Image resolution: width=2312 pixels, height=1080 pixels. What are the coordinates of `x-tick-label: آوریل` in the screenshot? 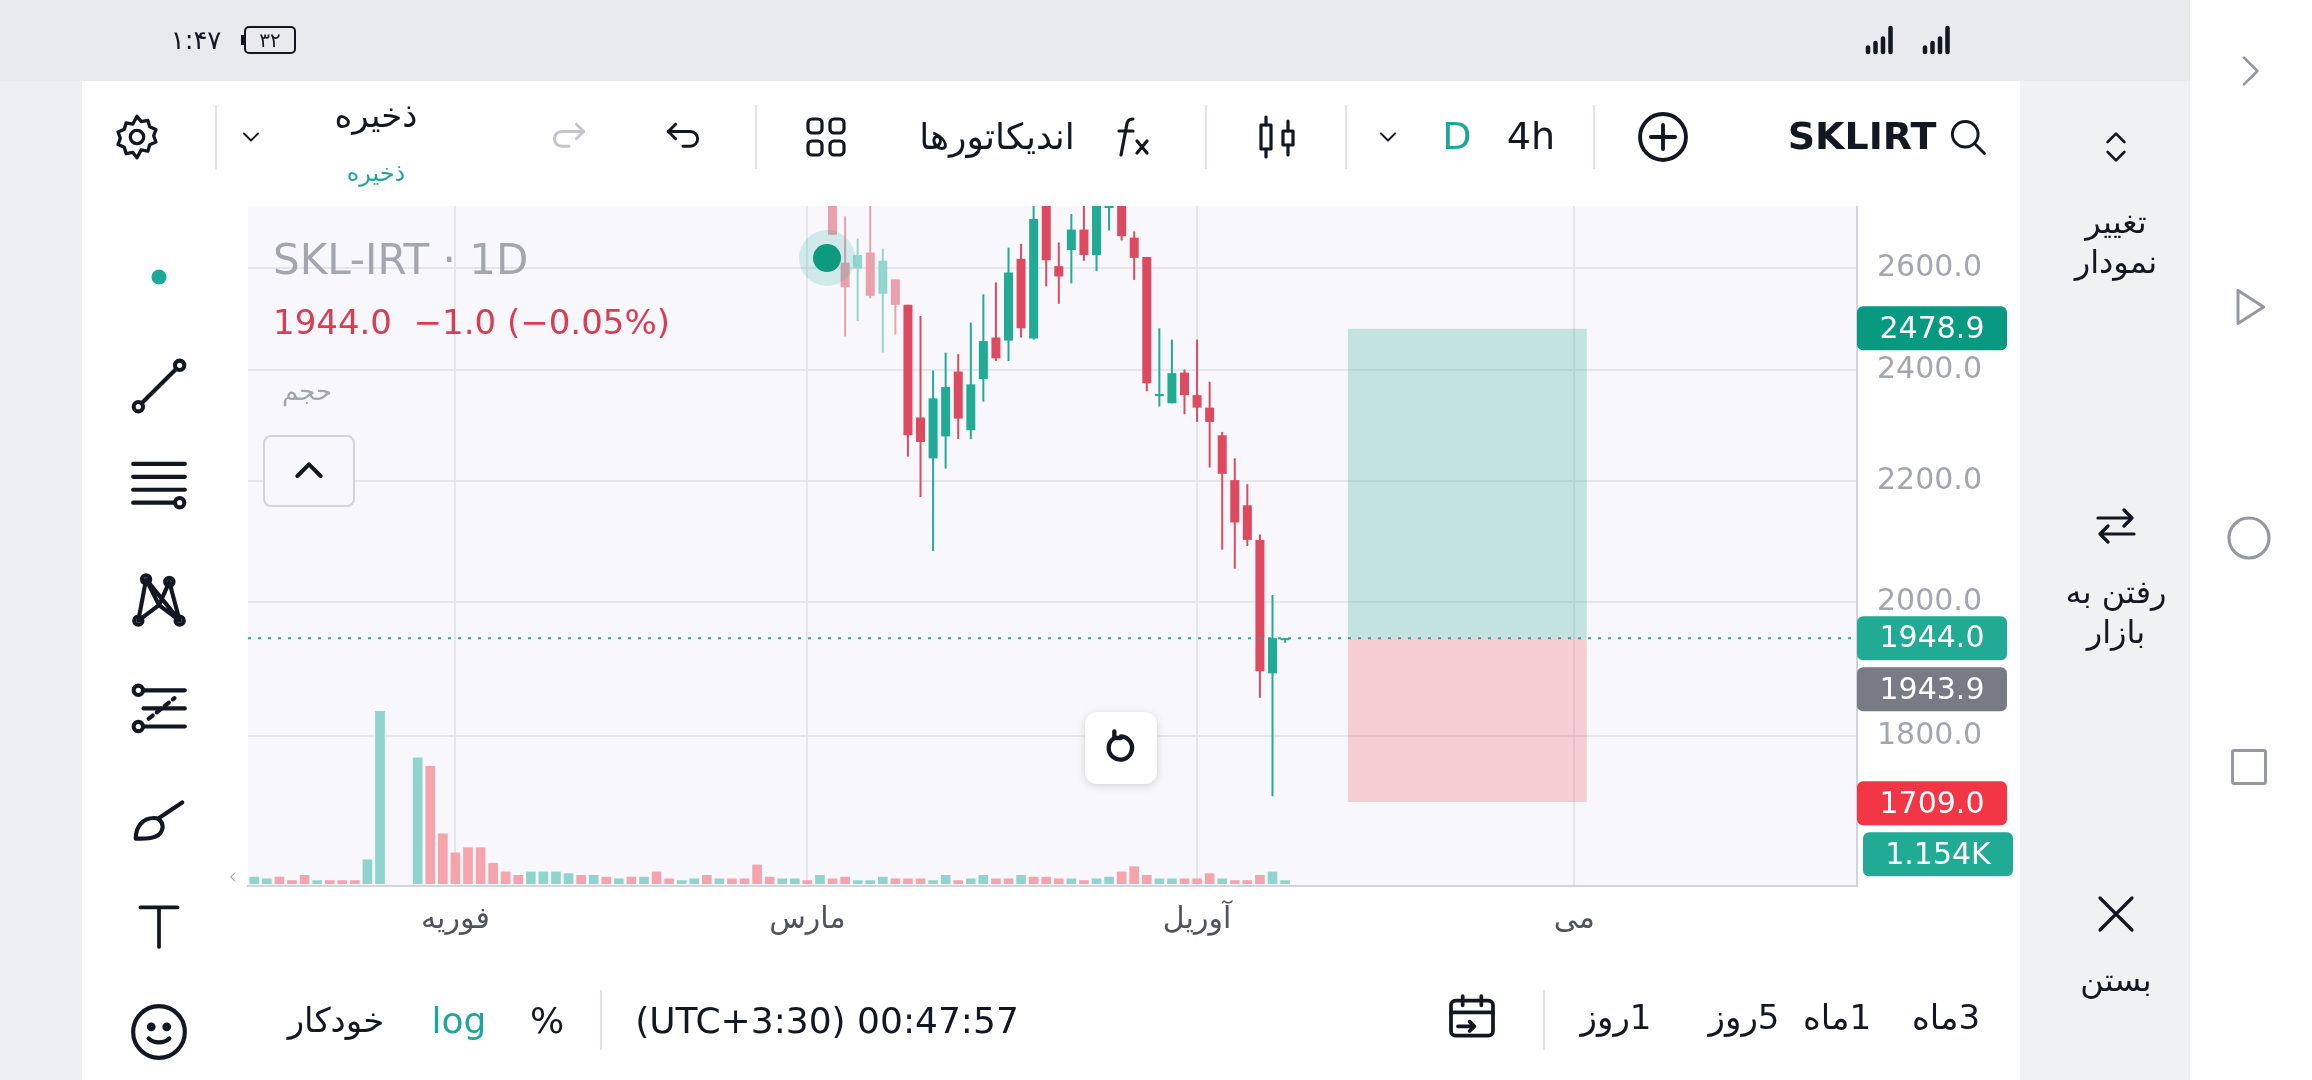 It's located at (1197, 917).